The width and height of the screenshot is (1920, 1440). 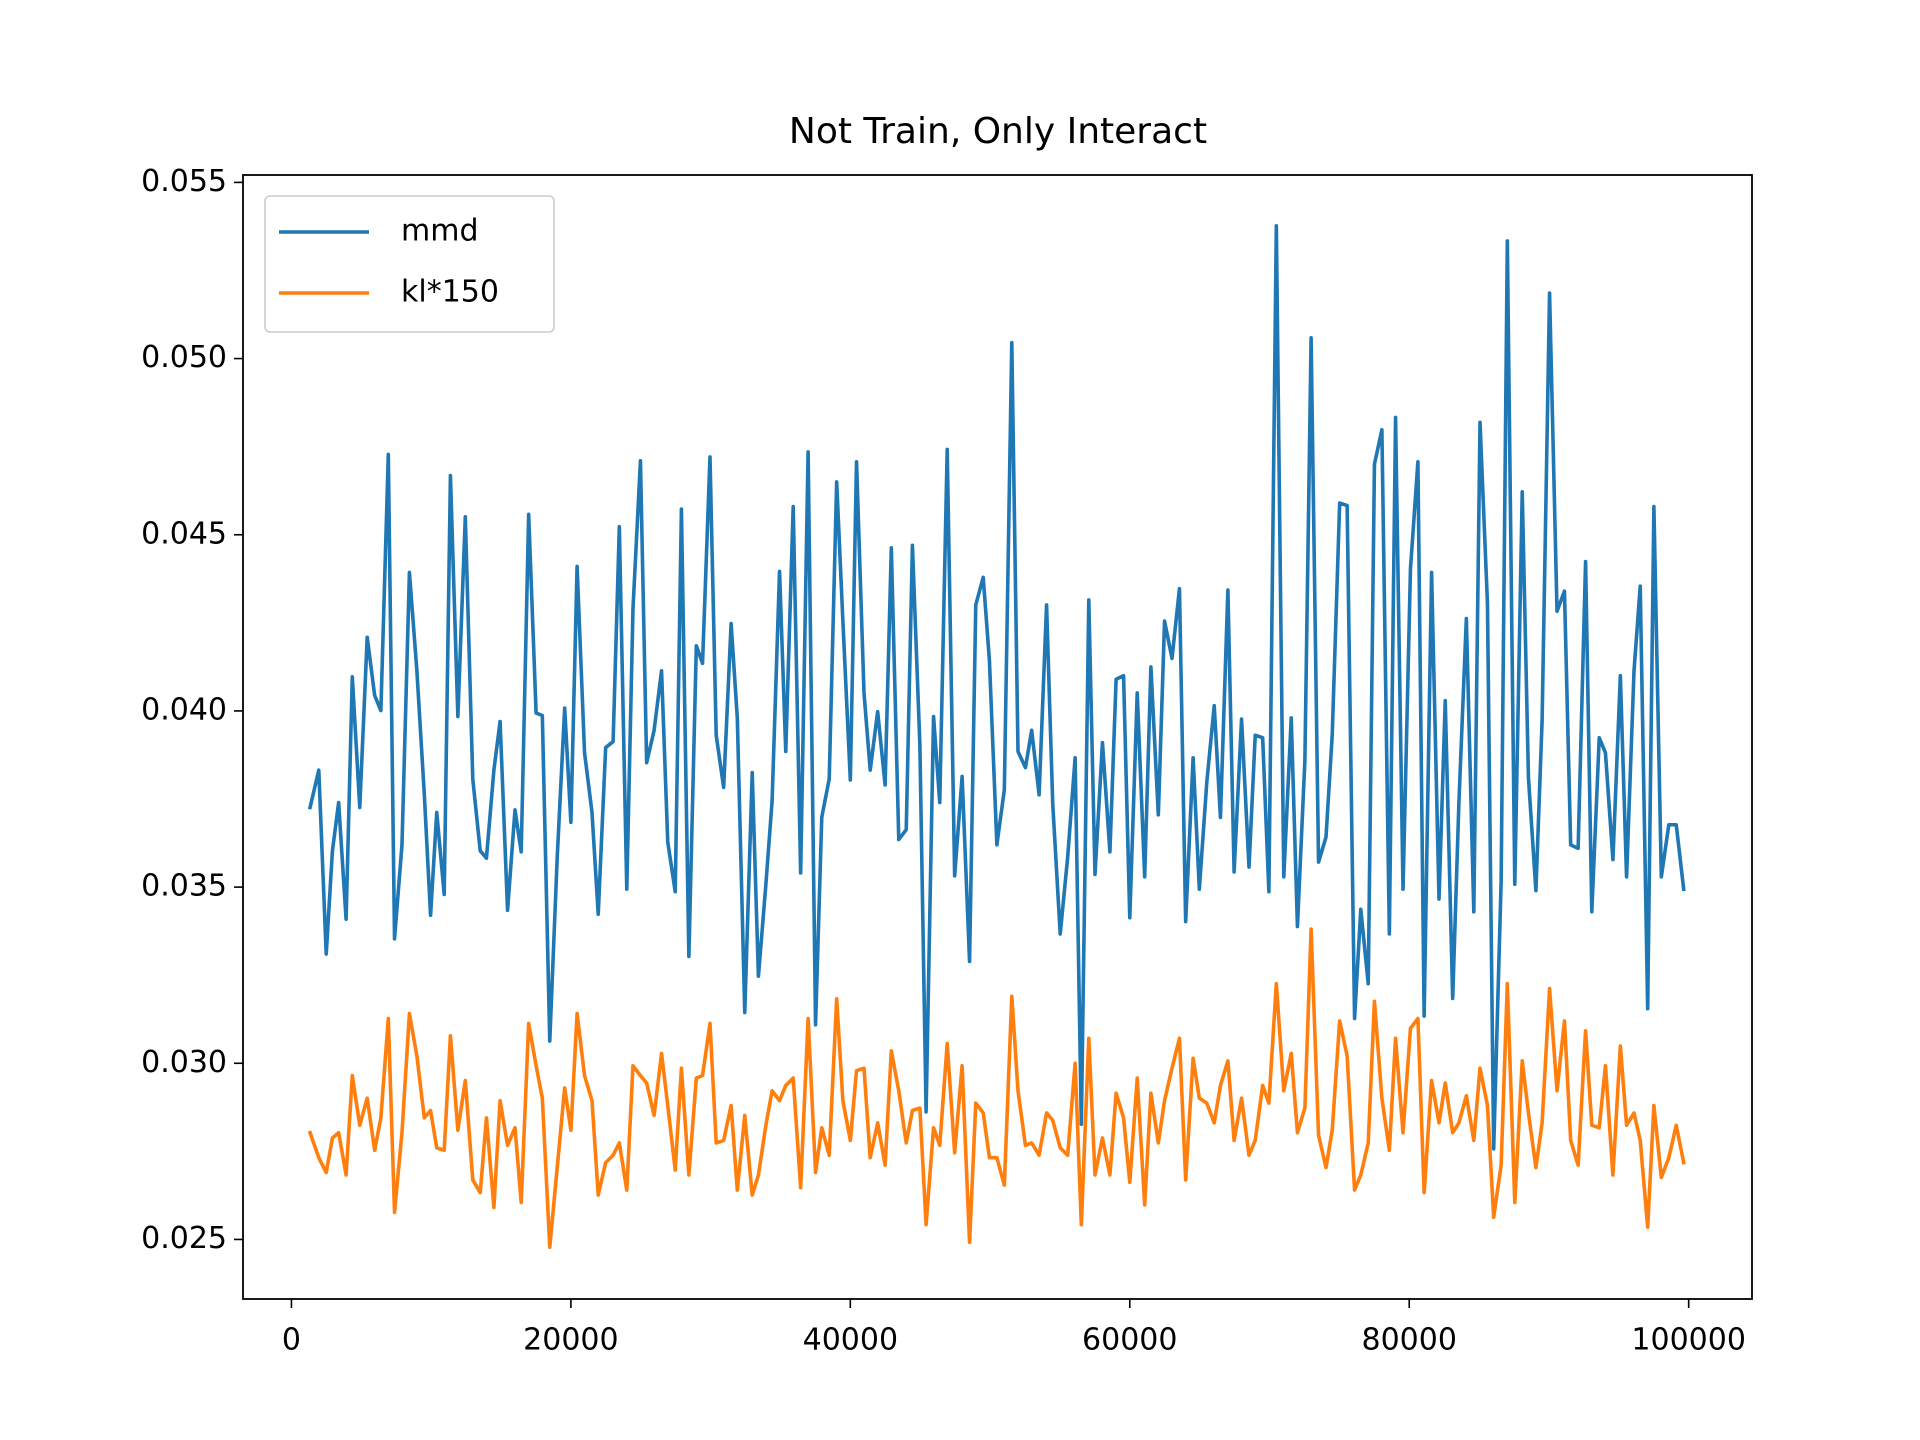 I want to click on y-tick-label: 0.050, so click(x=184, y=357).